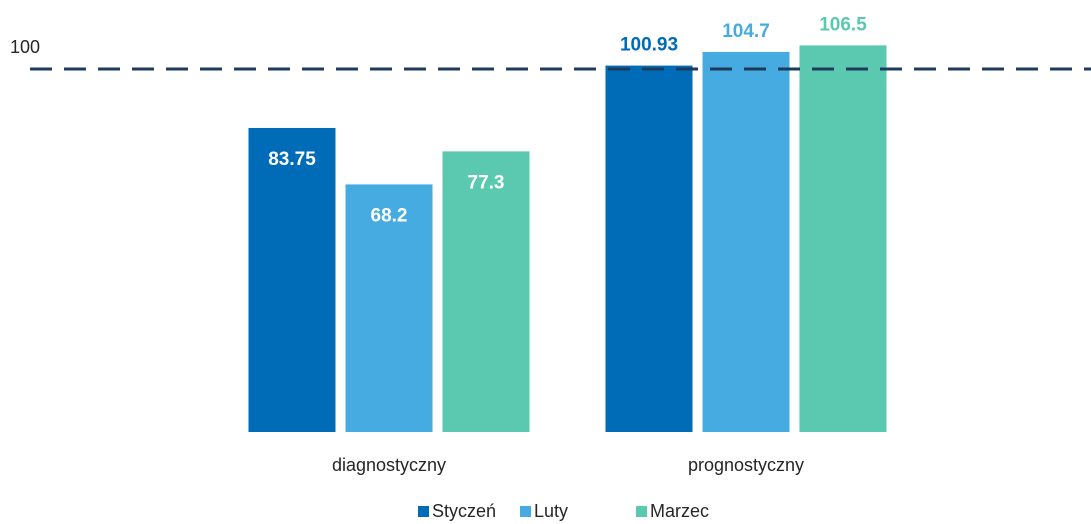  Describe the element at coordinates (746, 31) in the screenshot. I see `value-label: 104.7` at that location.